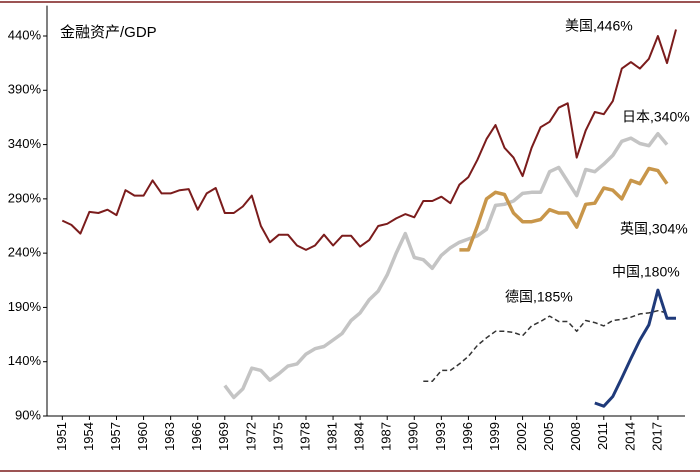 The height and width of the screenshot is (474, 700). I want to click on x-tick-label: 1996, so click(467, 436).